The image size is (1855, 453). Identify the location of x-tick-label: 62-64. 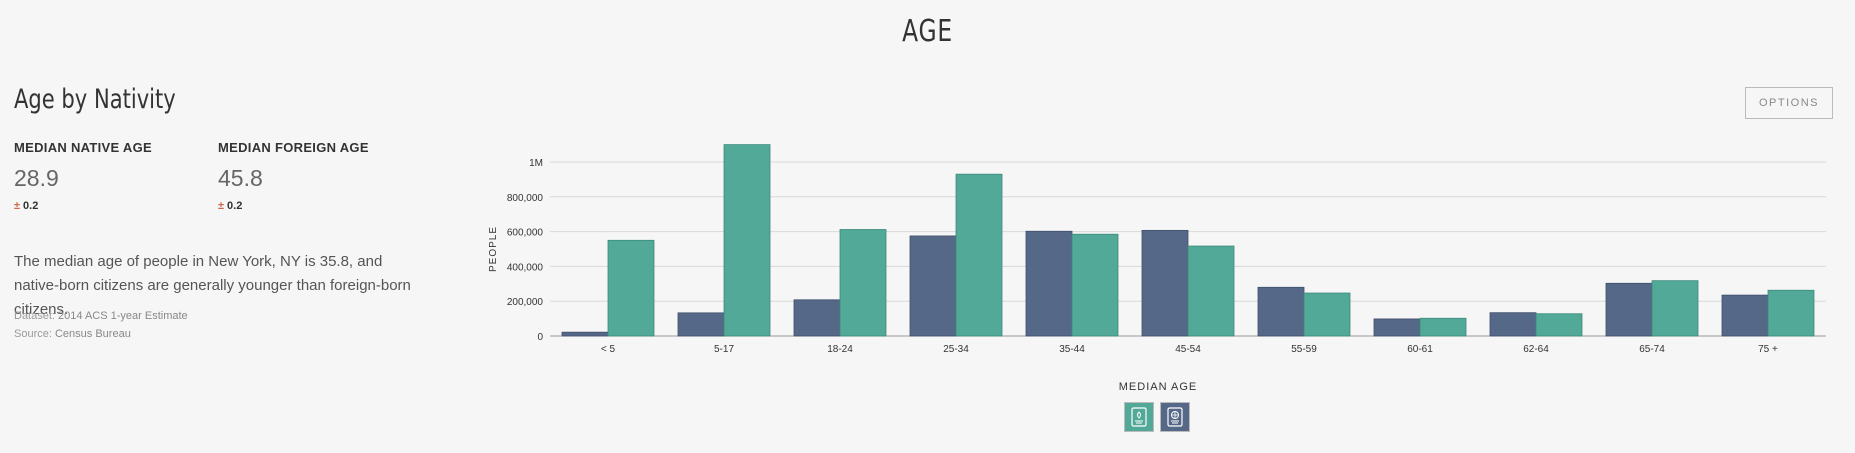
(1536, 349).